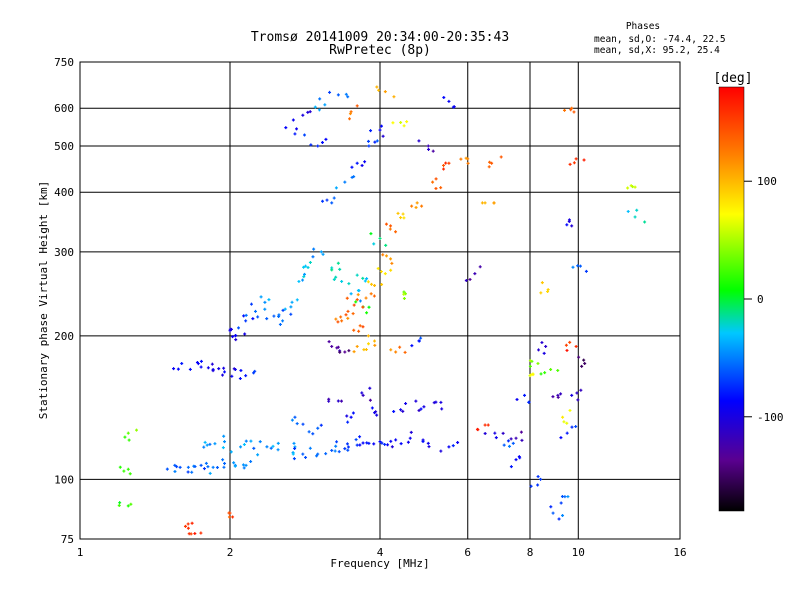 This screenshot has width=800, height=600. What do you see at coordinates (760, 299) in the screenshot?
I see `colorbar-tick-label: 0` at bounding box center [760, 299].